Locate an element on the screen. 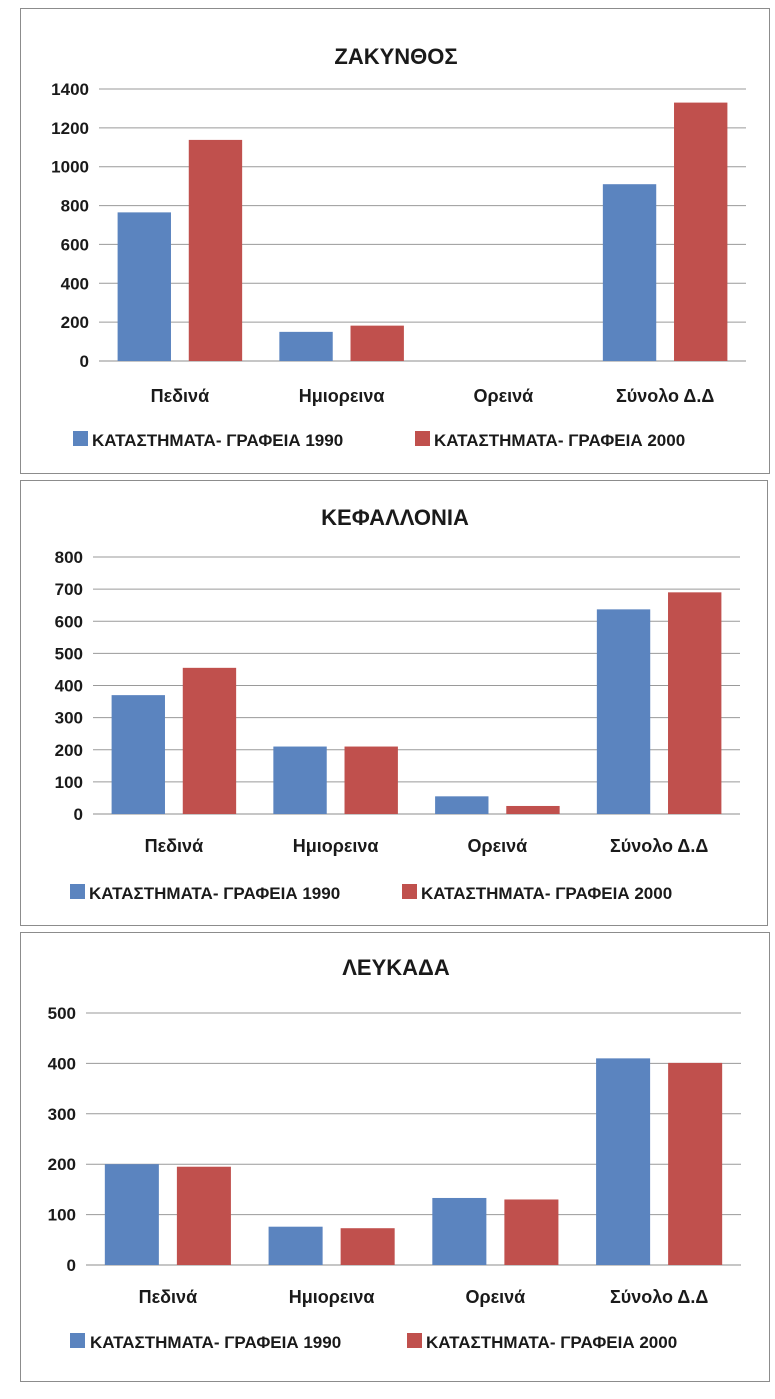 This screenshot has height=1399, width=775. y-tick-label: 1400 is located at coordinates (70, 89).